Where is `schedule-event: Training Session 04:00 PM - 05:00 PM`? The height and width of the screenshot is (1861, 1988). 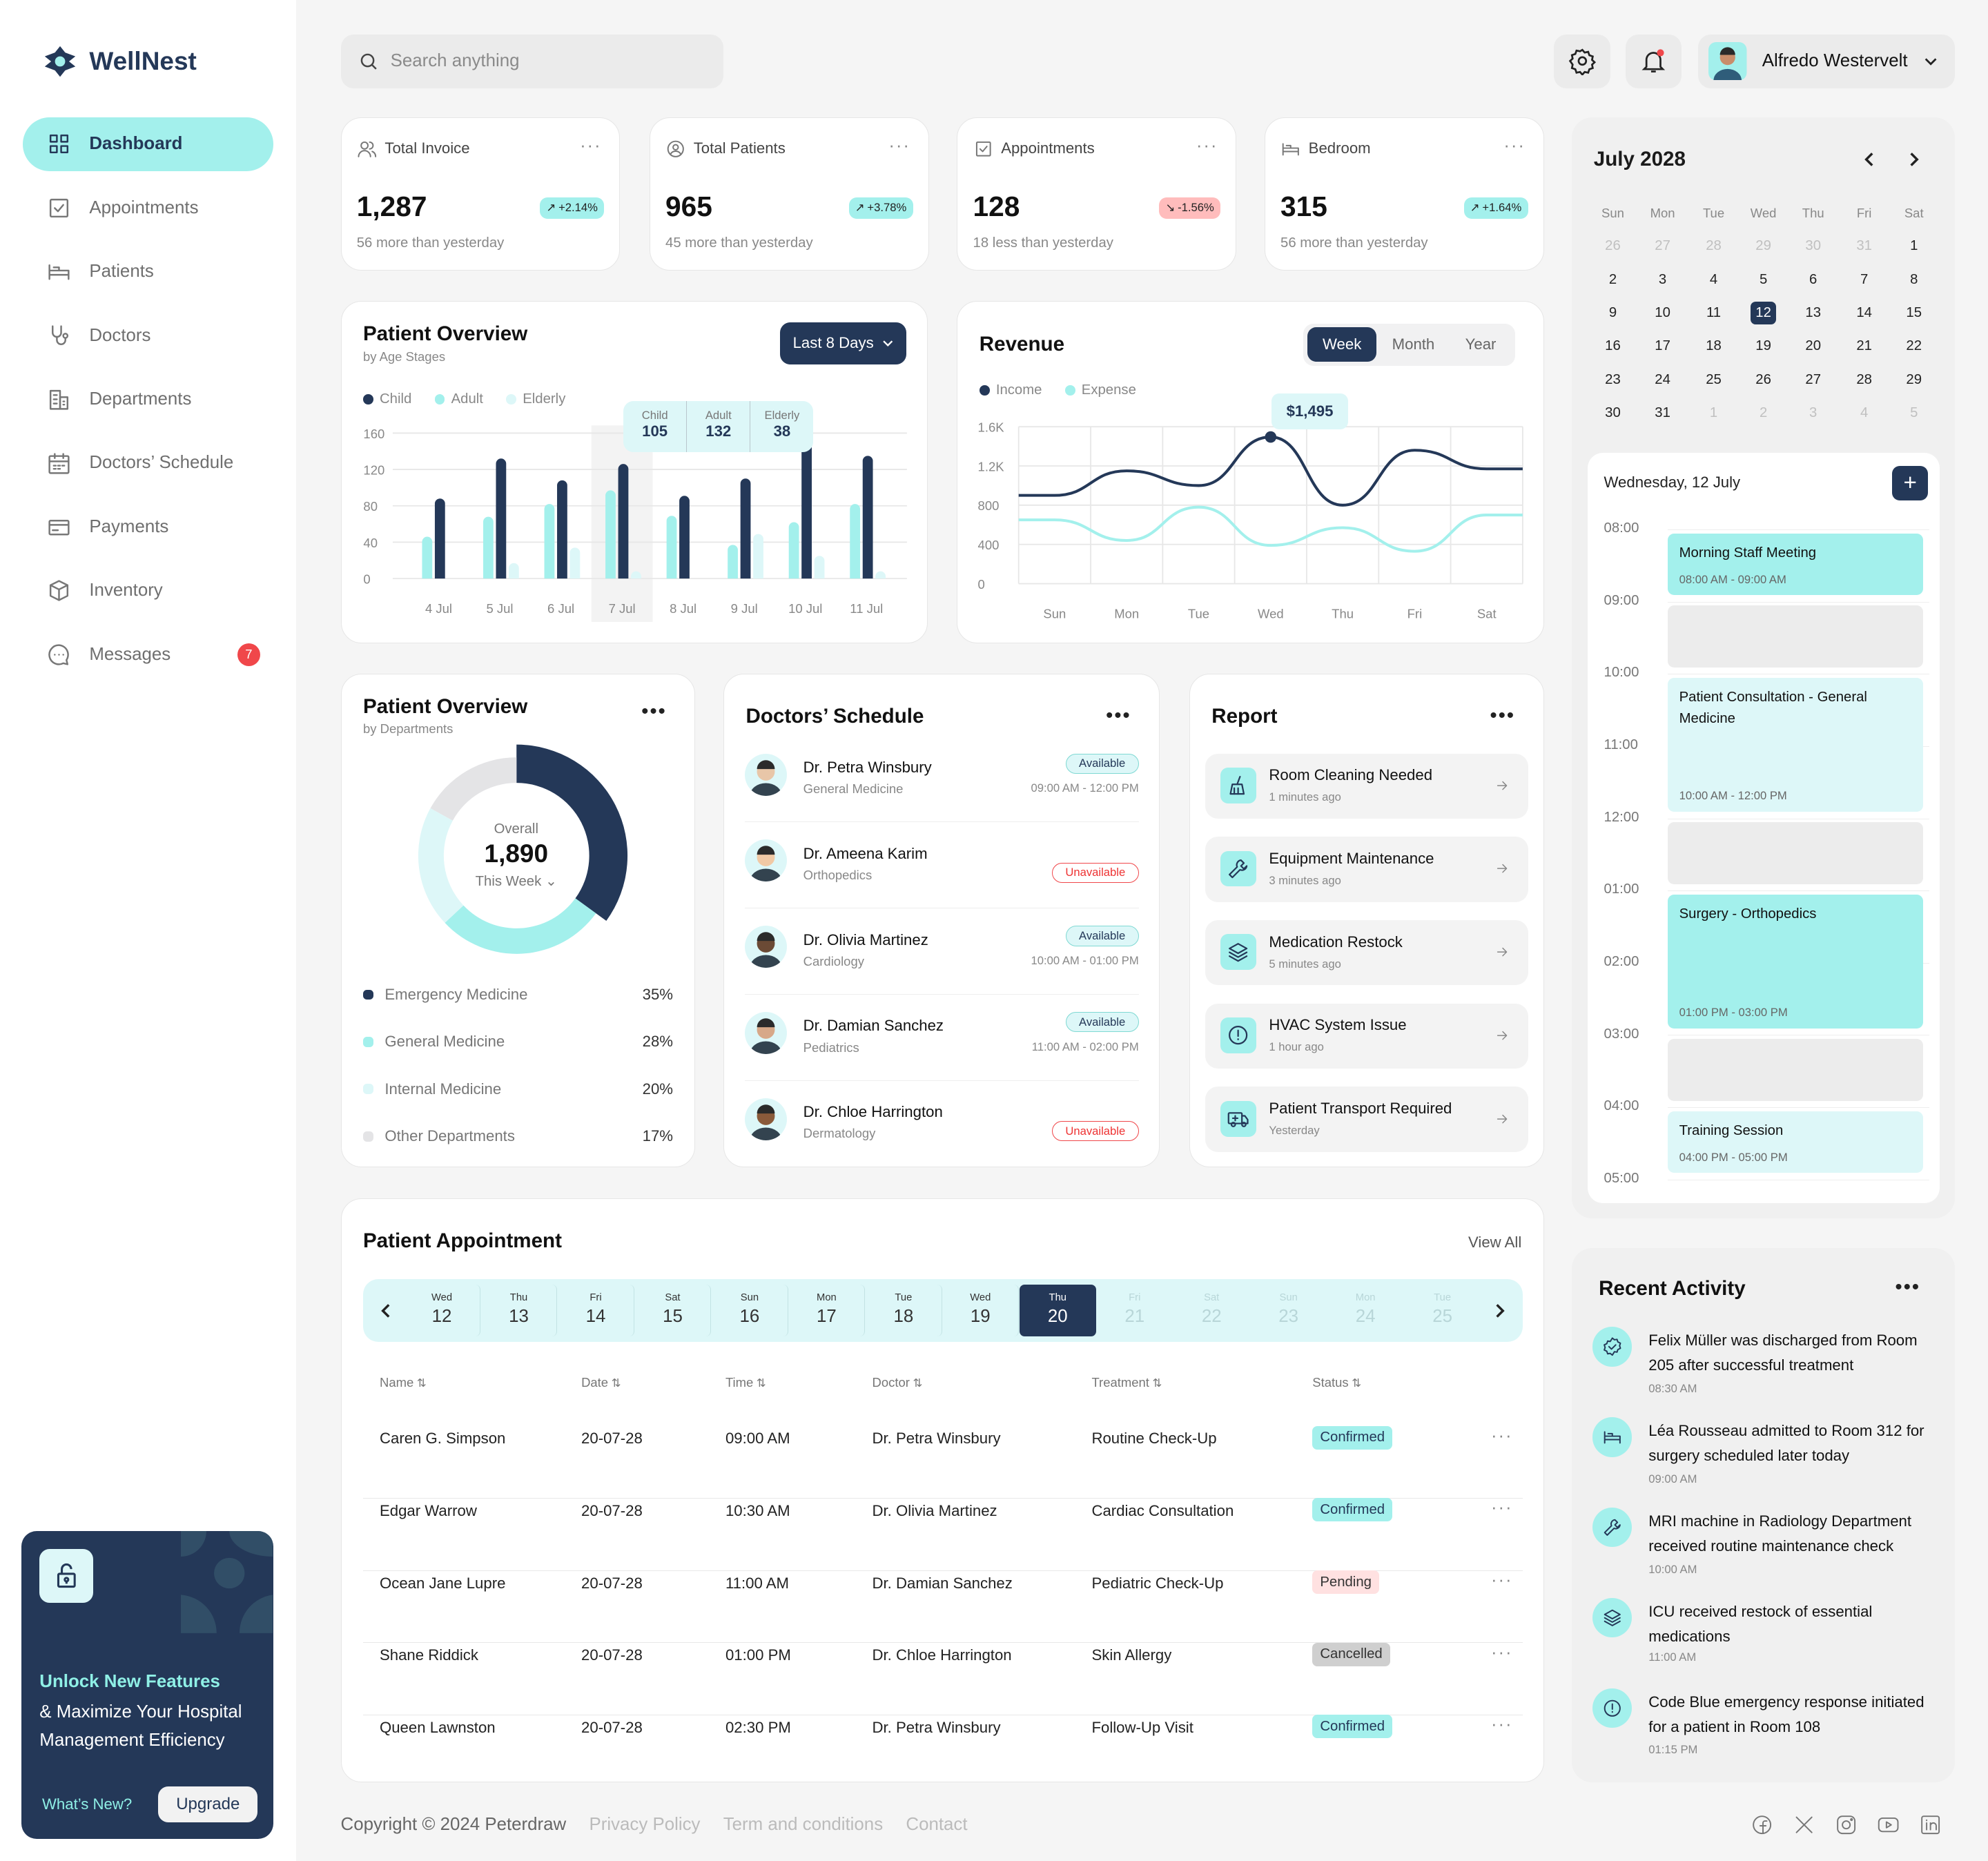 schedule-event: Training Session 04:00 PM - 05:00 PM is located at coordinates (1795, 1142).